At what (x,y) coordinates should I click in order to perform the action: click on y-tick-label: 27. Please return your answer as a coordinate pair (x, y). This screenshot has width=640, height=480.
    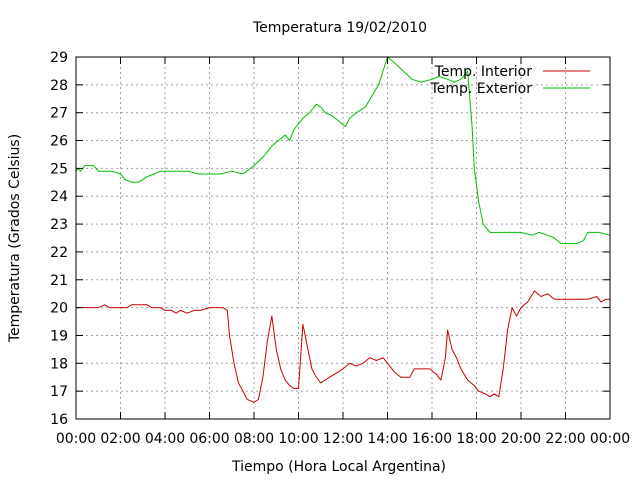
    Looking at the image, I should click on (59, 114).